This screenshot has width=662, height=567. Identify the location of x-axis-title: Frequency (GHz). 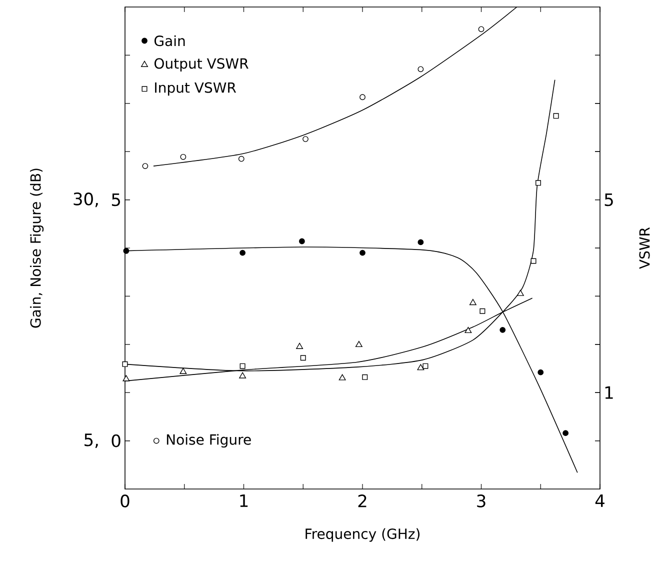
(363, 535).